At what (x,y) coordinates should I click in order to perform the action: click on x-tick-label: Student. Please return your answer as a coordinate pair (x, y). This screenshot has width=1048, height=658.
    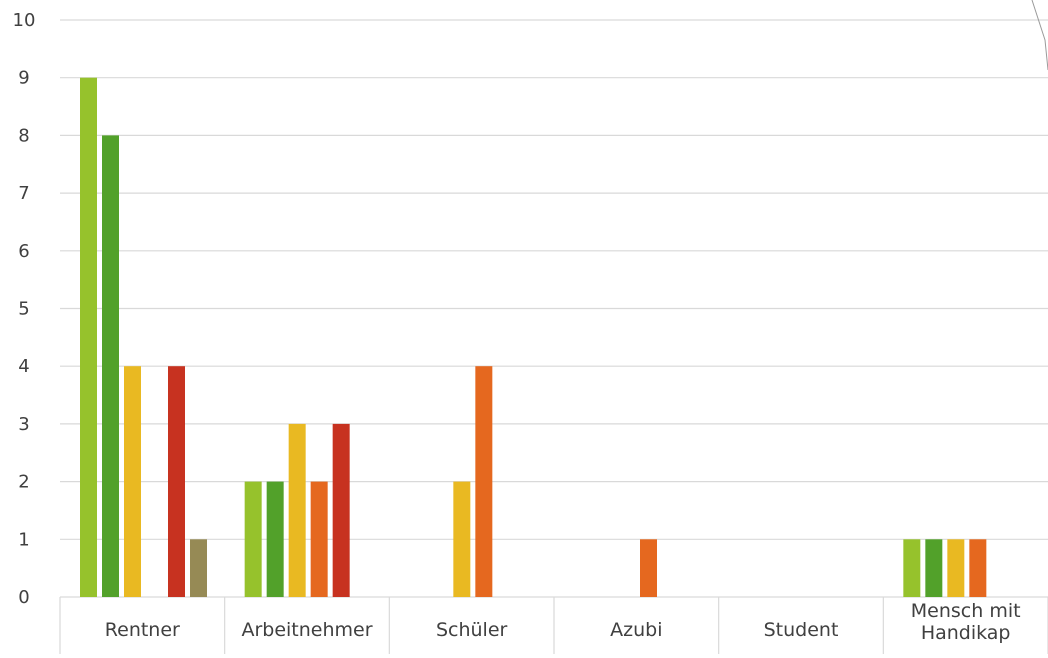
    Looking at the image, I should click on (801, 630).